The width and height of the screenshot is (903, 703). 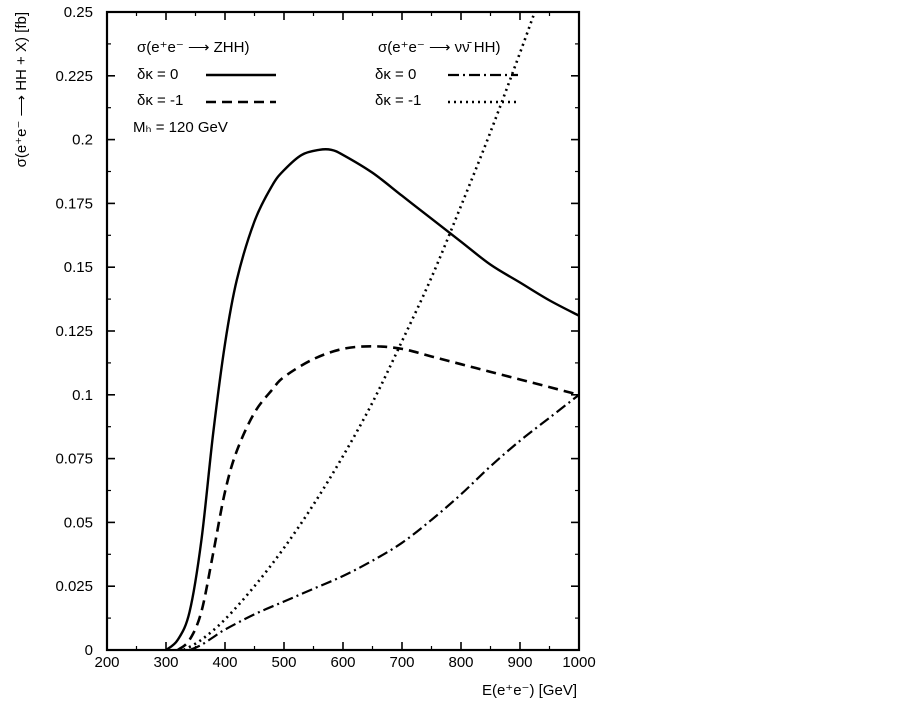 What do you see at coordinates (224, 662) in the screenshot?
I see `x-tick-label: 400` at bounding box center [224, 662].